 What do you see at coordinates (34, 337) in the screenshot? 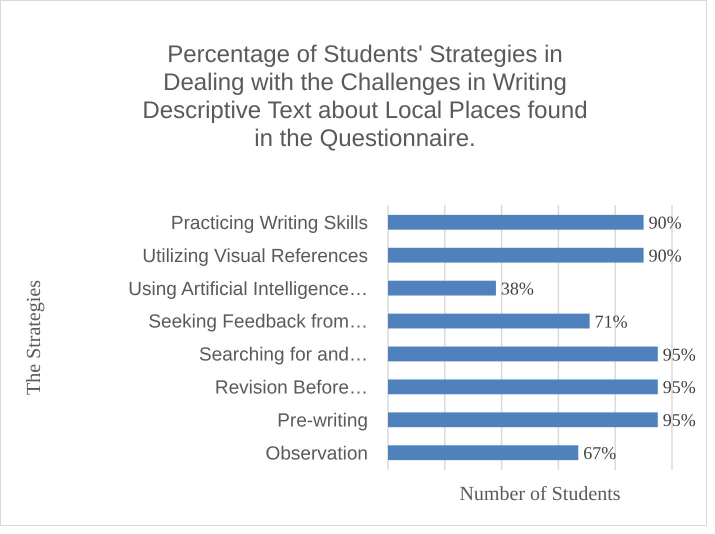
I see `y-axis-title: The Strategies` at bounding box center [34, 337].